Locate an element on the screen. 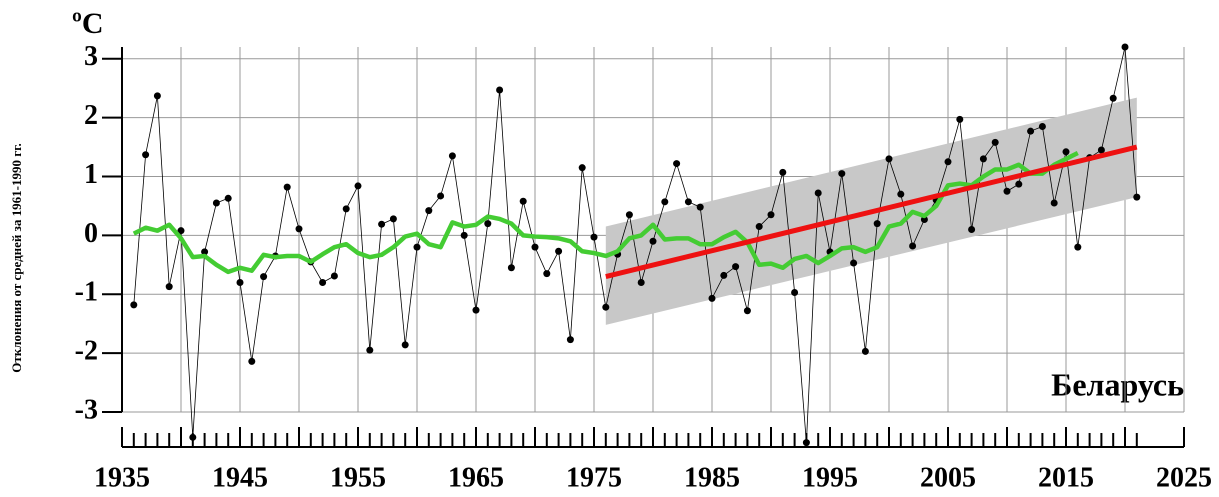  y-tick-label: -2 is located at coordinates (86, 351).